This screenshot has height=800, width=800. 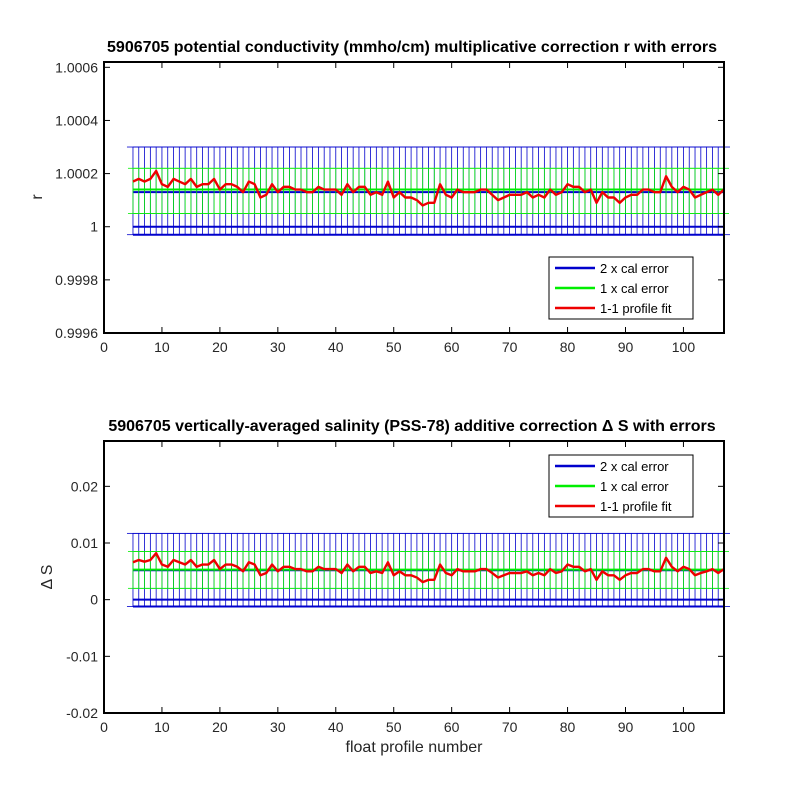 I want to click on panel-2-x-axis-label: float profile number, so click(x=415, y=747).